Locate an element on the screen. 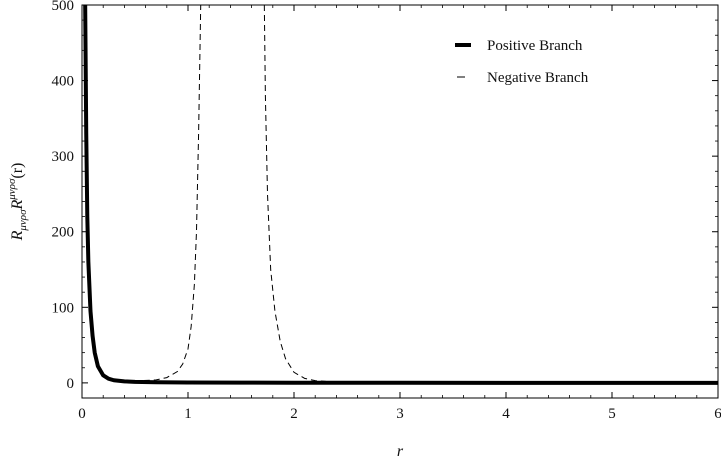 The width and height of the screenshot is (721, 466). x-tick-label: 5 is located at coordinates (612, 414).